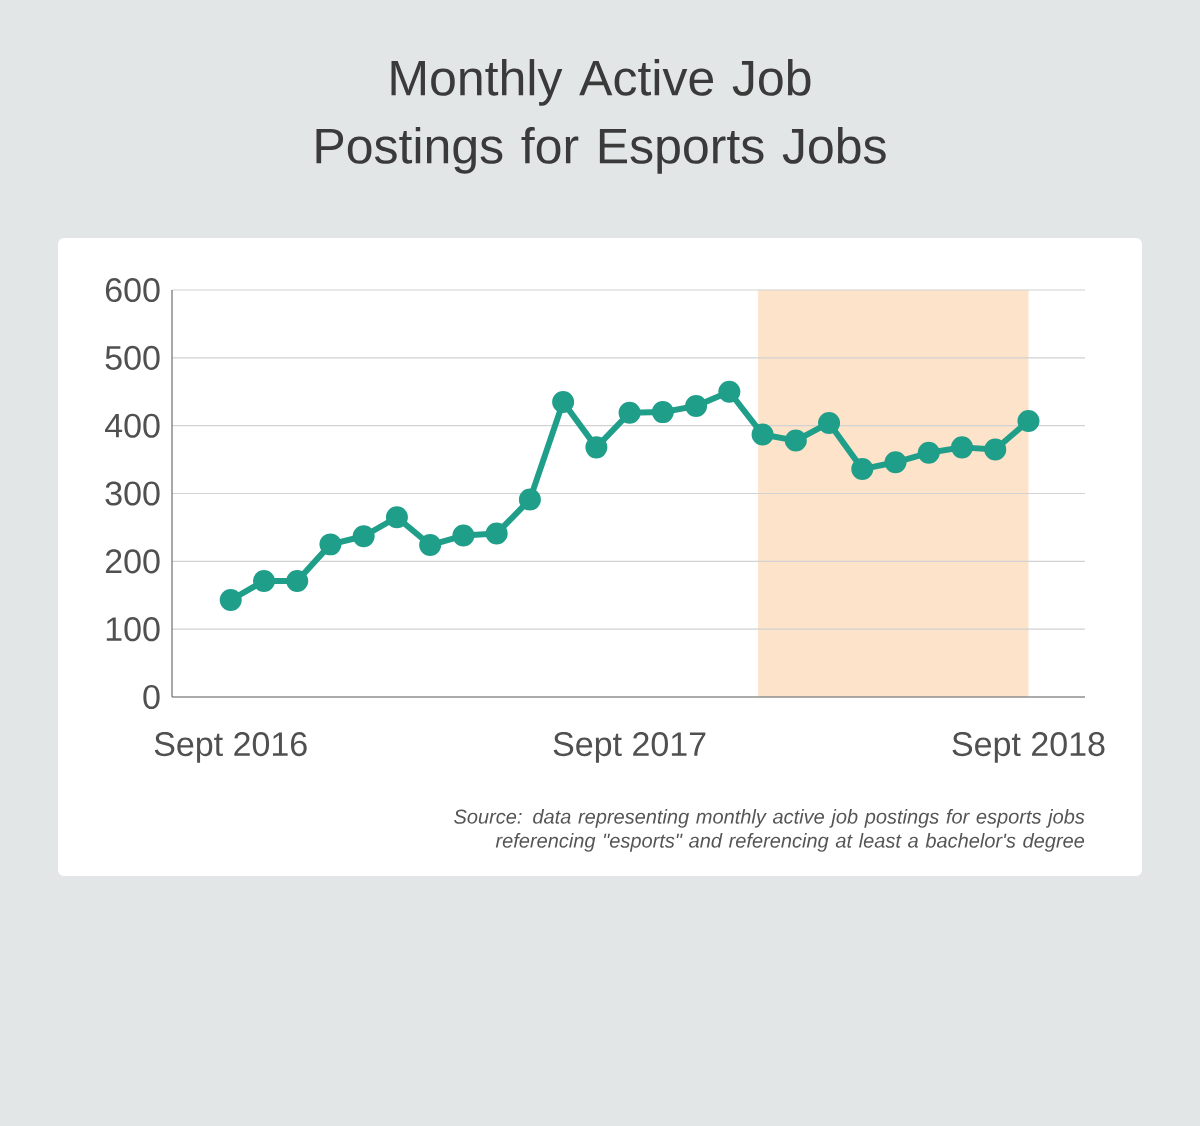 The width and height of the screenshot is (1200, 1126). I want to click on x-tick-label: Sept 2017, so click(629, 747).